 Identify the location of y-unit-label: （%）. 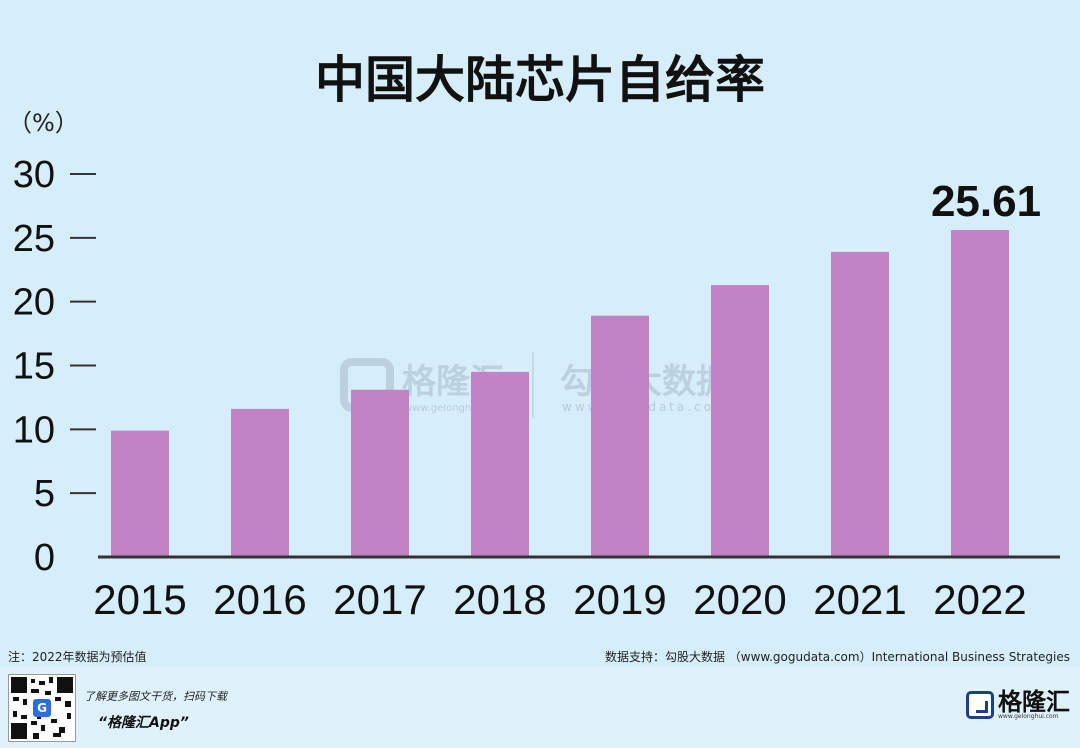
(43, 123).